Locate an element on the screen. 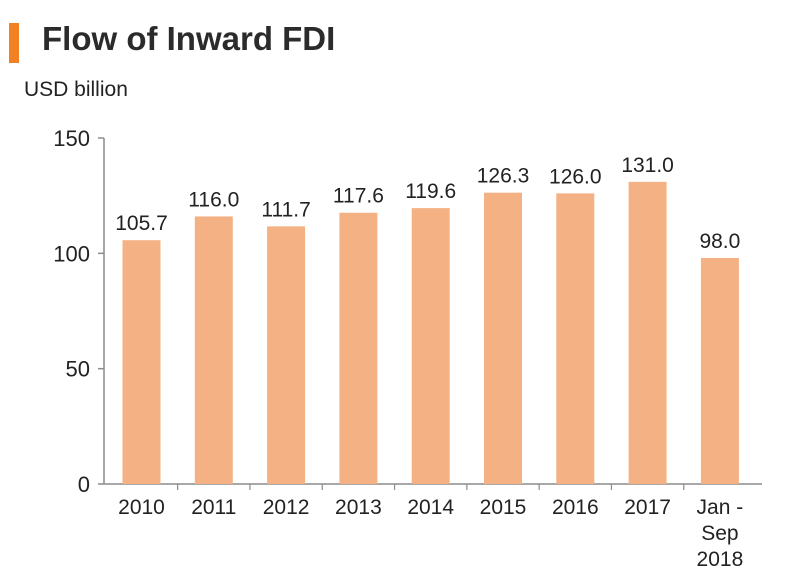  y-tick-label: 0 is located at coordinates (84, 484).